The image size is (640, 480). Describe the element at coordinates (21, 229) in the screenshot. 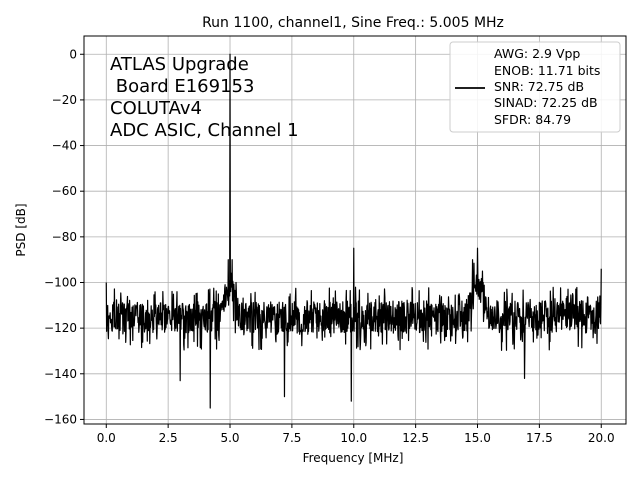

I see `y-axis-label: PSD [dB]` at that location.